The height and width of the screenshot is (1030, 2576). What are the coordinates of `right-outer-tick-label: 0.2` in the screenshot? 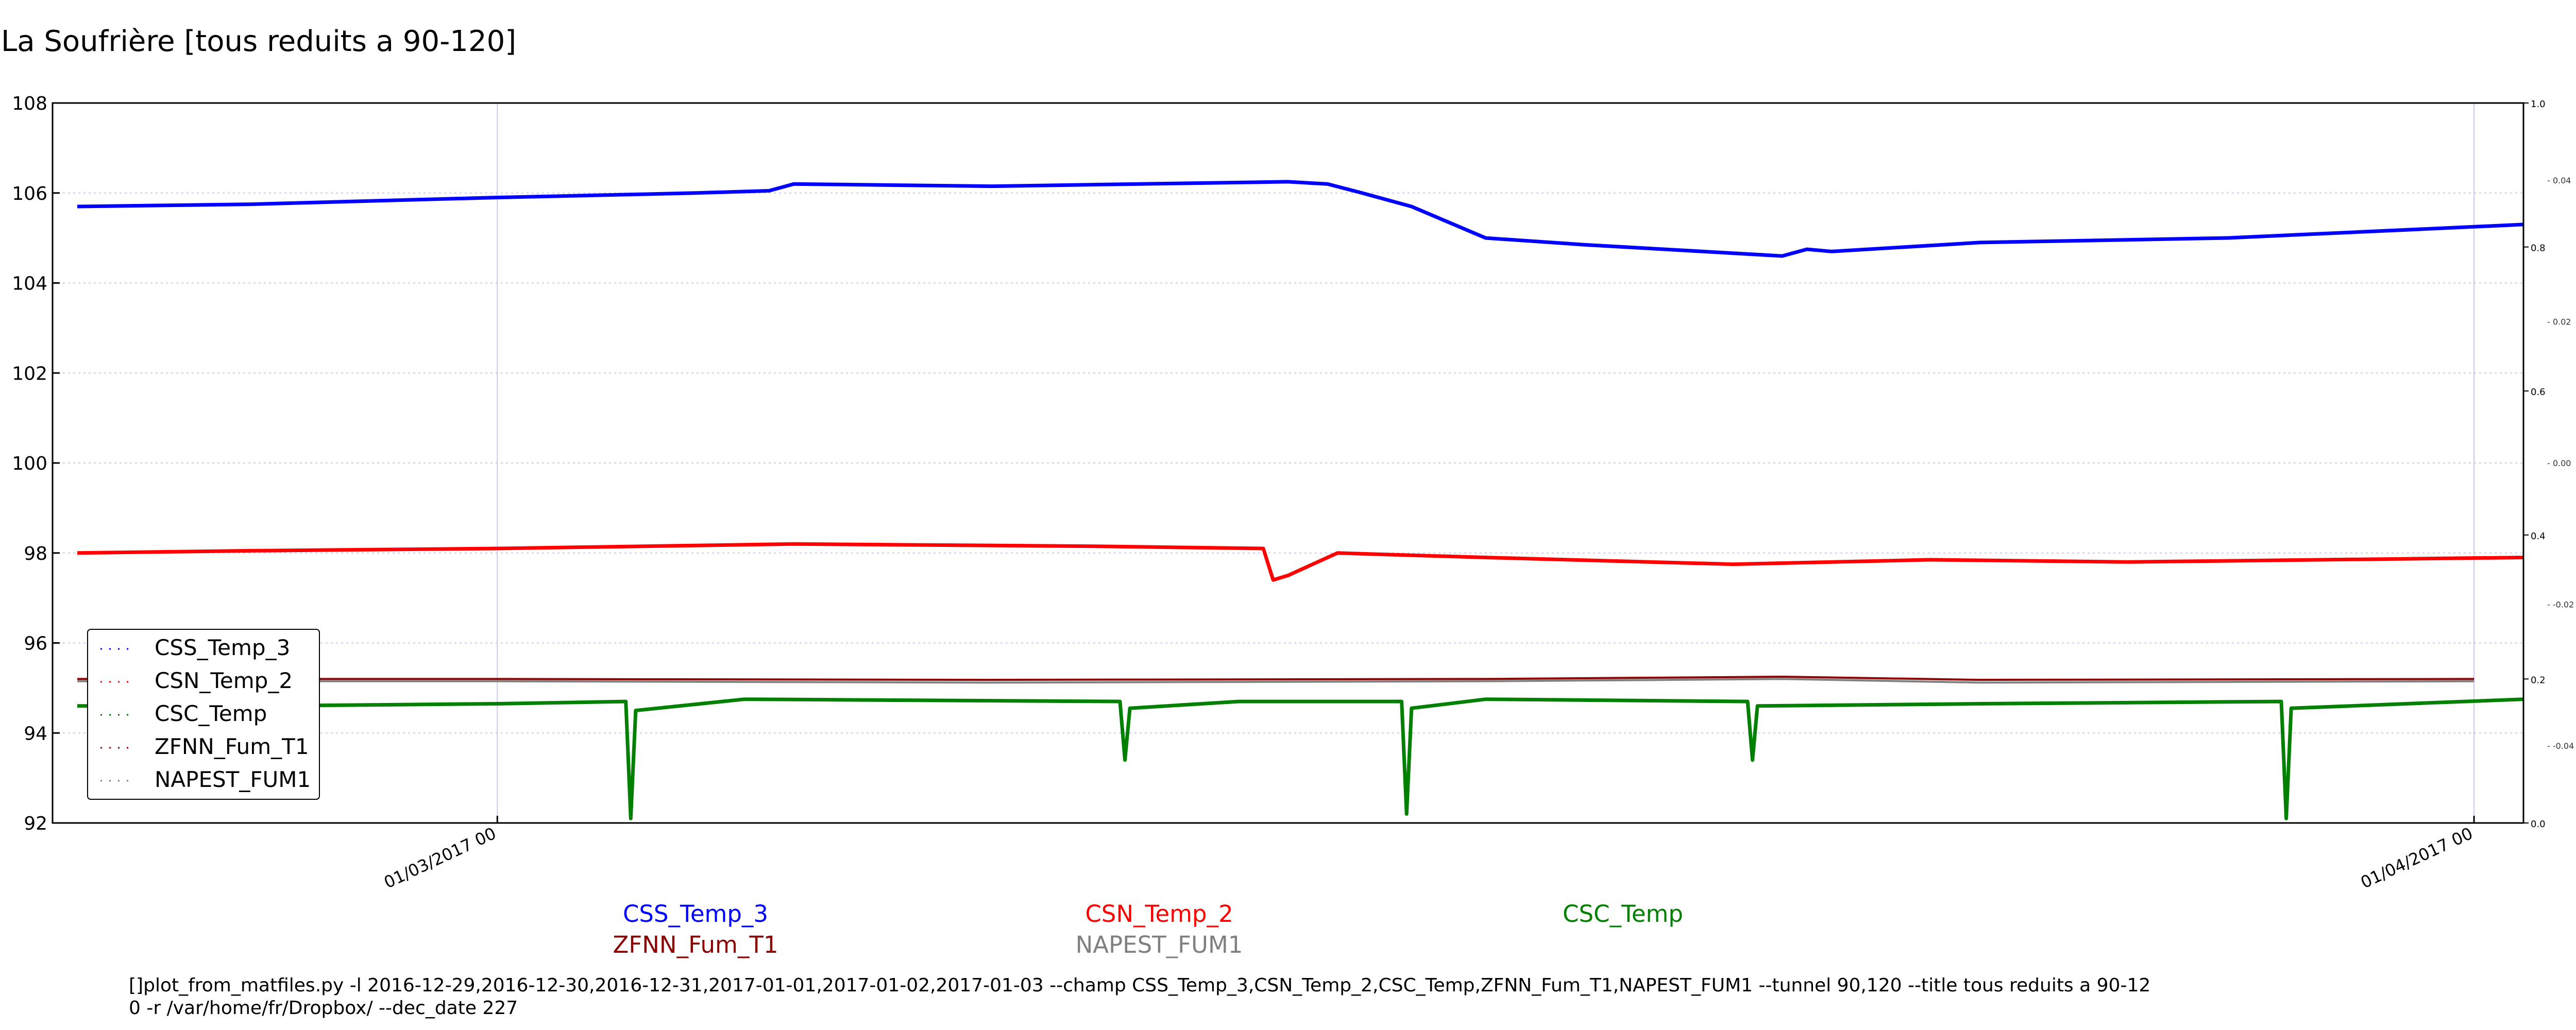 It's located at (2538, 680).